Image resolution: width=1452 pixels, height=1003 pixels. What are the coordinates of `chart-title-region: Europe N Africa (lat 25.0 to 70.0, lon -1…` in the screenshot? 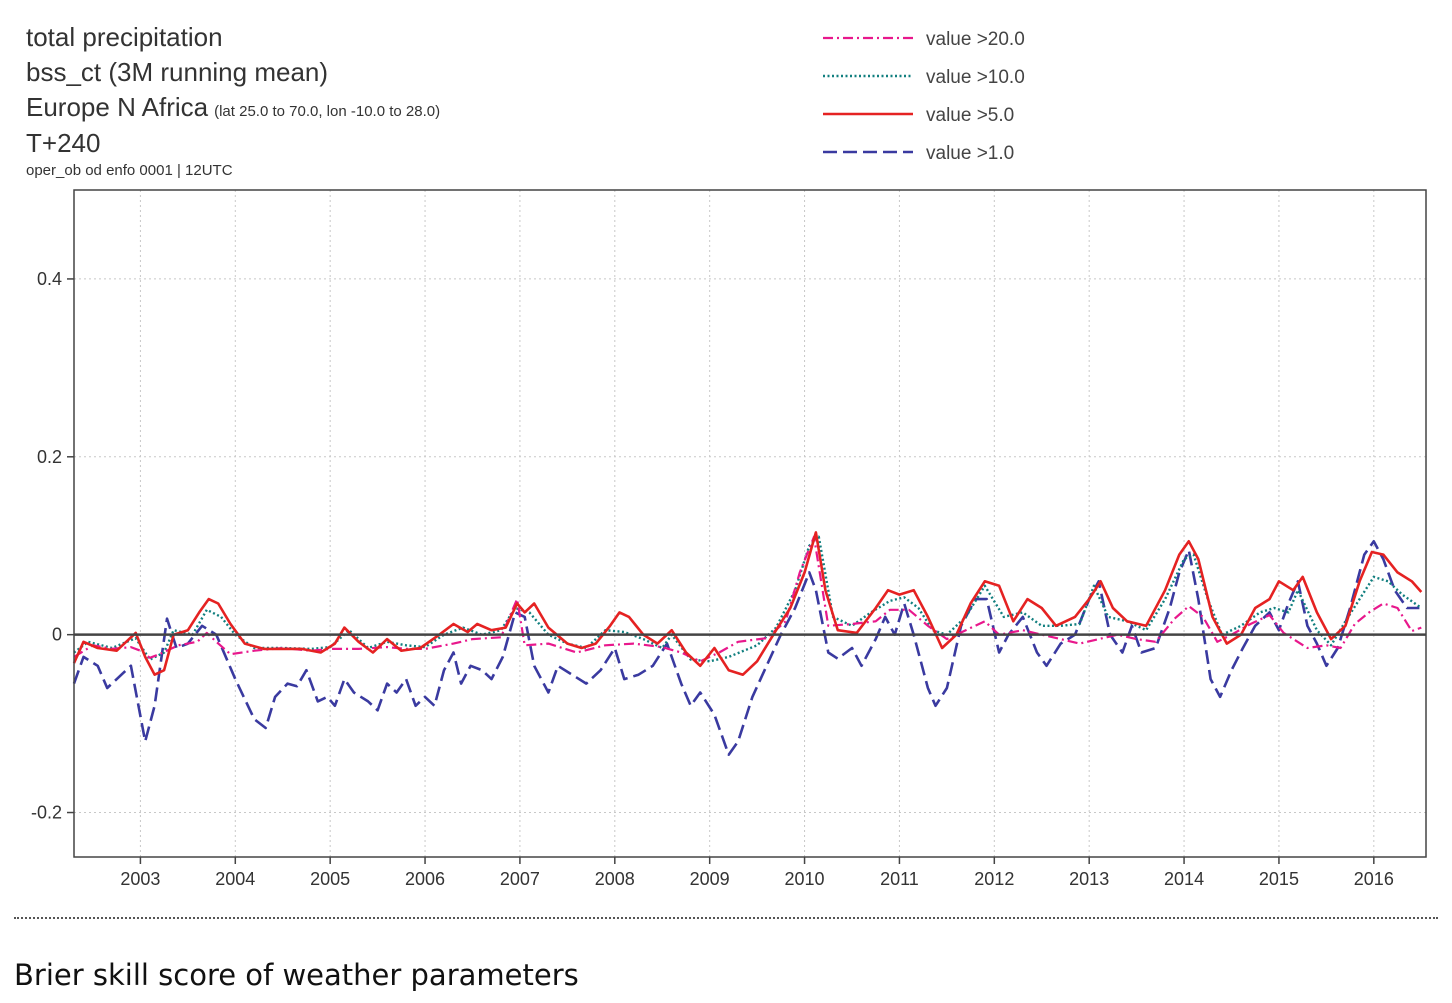 It's located at (233, 107).